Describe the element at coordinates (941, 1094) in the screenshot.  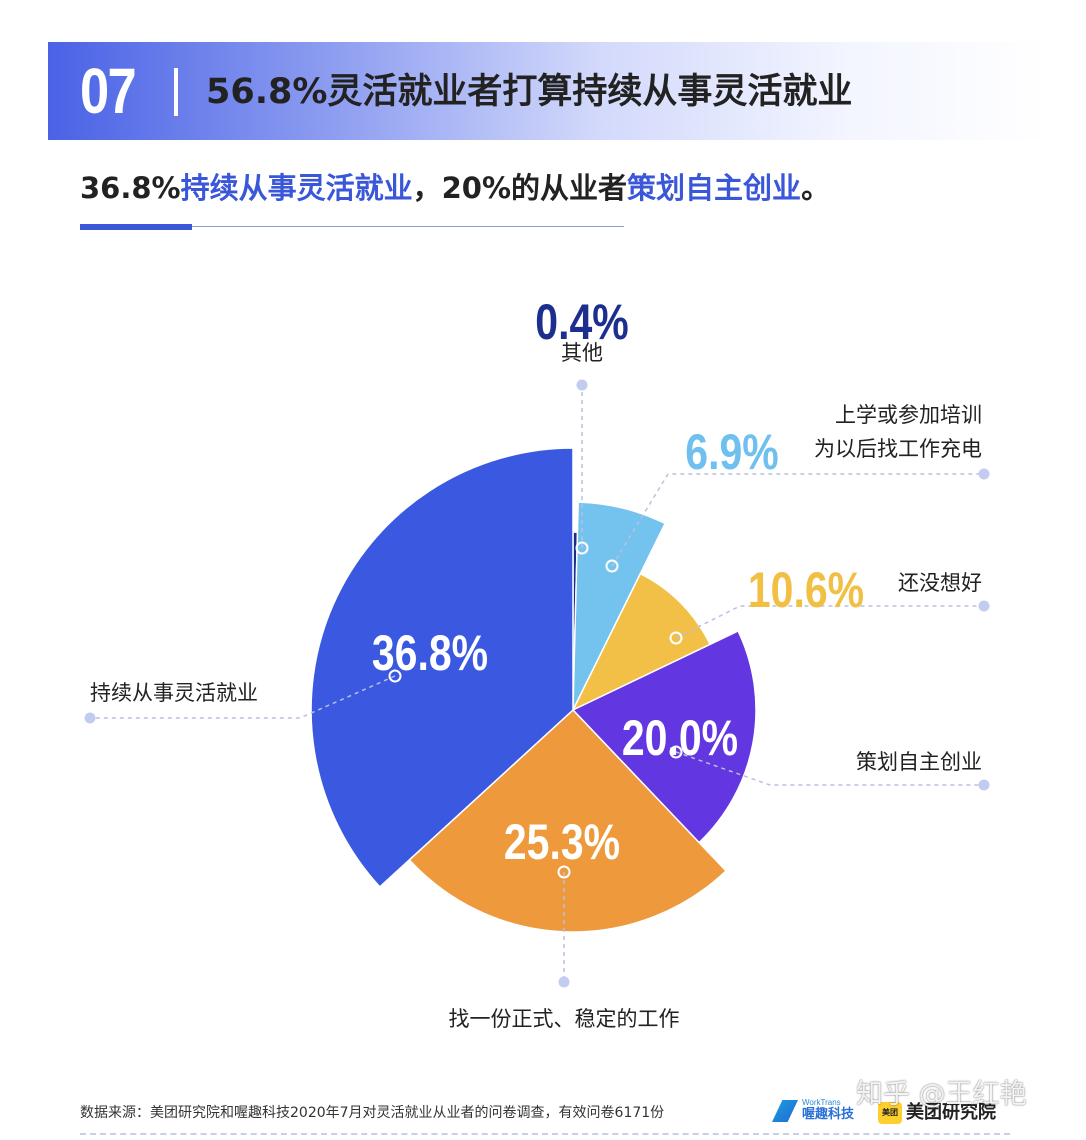
I see `watermark: 知乎 @王红艳` at that location.